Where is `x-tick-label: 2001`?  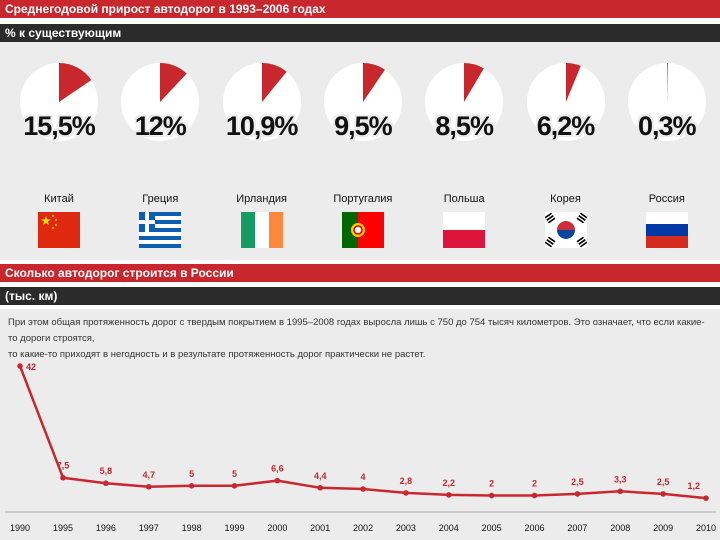 x-tick-label: 2001 is located at coordinates (320, 528).